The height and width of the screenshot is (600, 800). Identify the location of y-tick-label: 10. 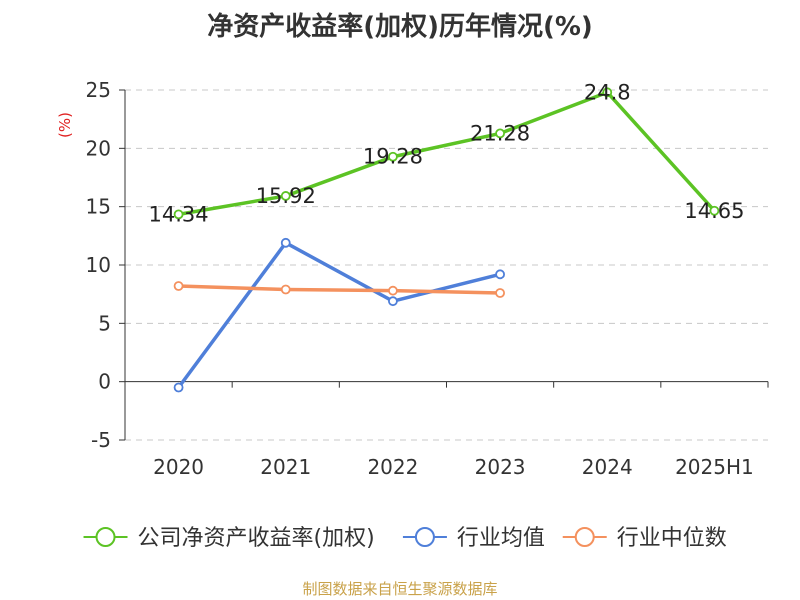
(98, 265).